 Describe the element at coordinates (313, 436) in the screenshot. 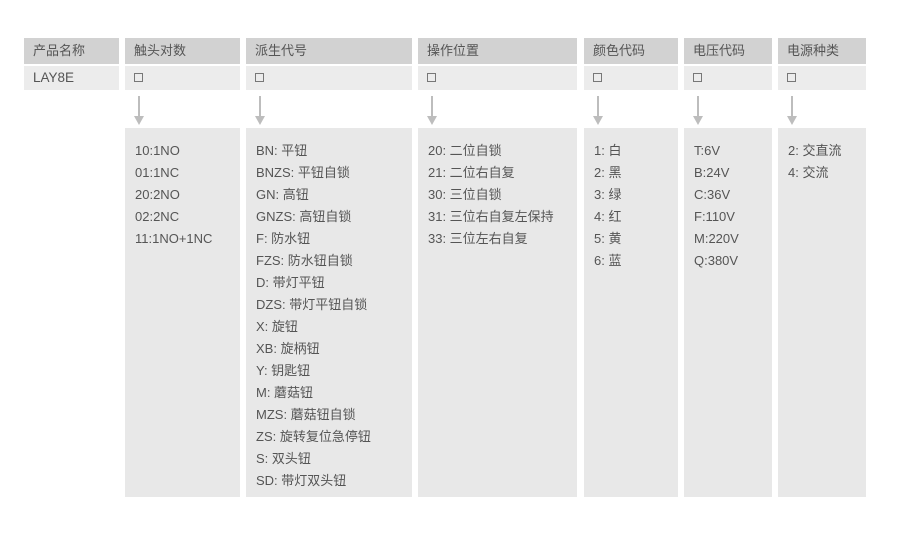

I see `option-item: ZS: 旋转复位急停钮` at that location.